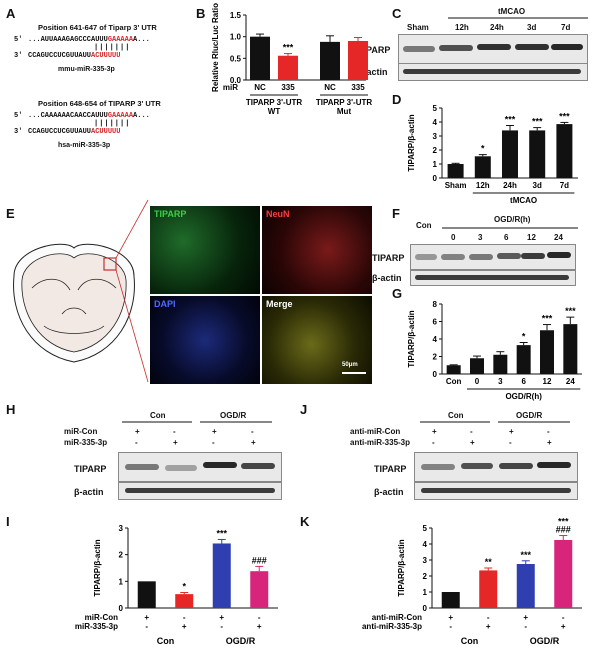  What do you see at coordinates (8, 521) in the screenshot?
I see `panel-label-i: I` at bounding box center [8, 521].